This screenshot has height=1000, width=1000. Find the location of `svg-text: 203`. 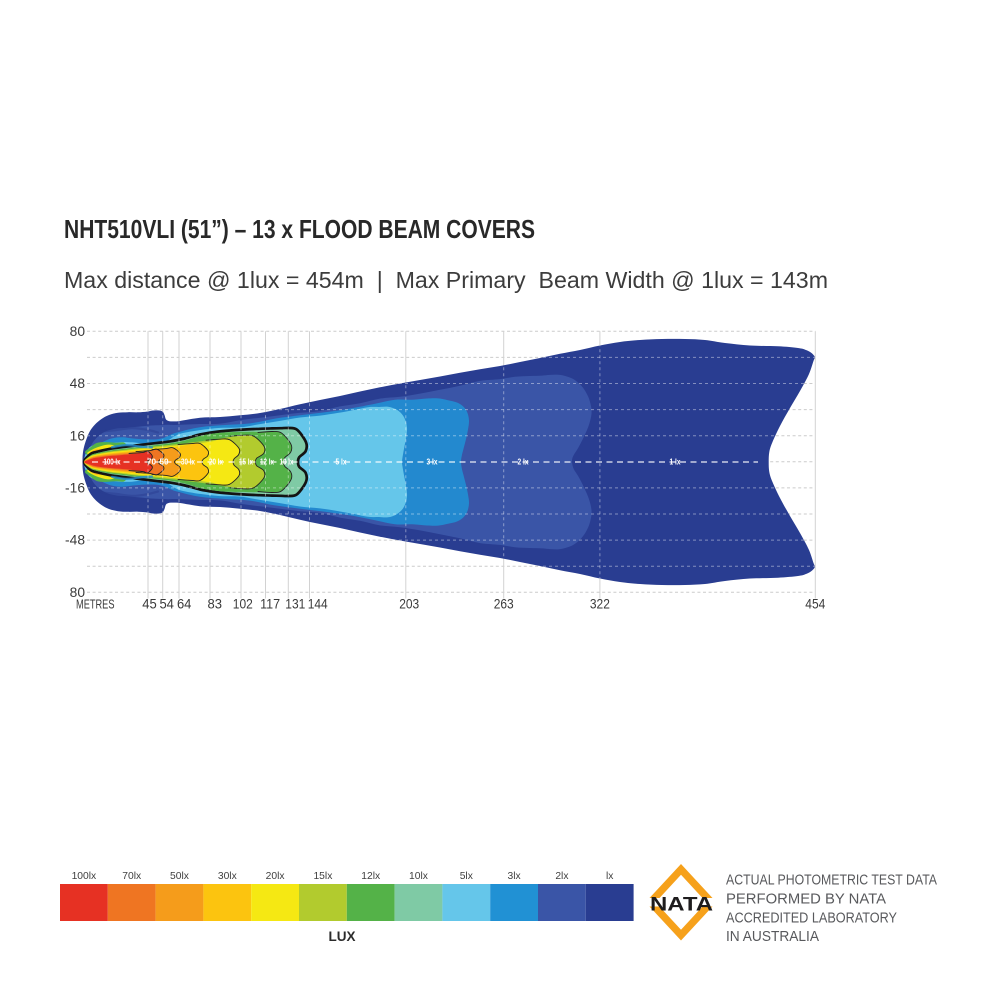

svg-text: 203 is located at coordinates (409, 604).